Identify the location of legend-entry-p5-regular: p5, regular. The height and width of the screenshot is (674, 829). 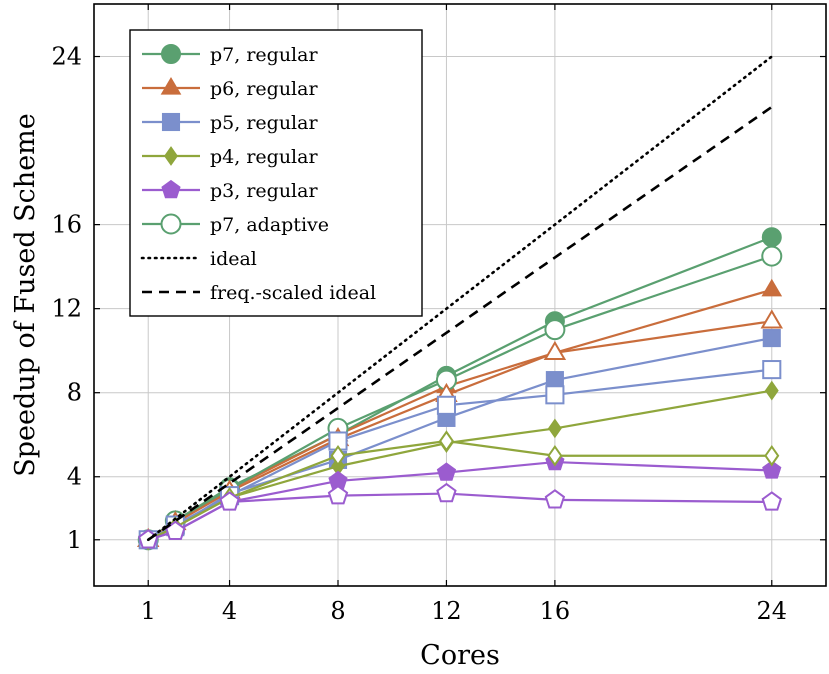
(230, 123).